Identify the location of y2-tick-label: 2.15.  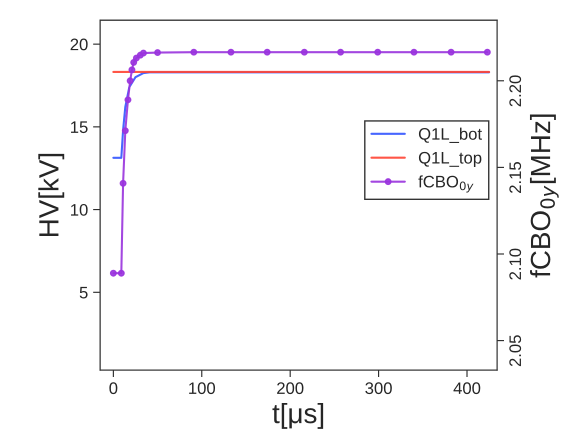
(515, 177).